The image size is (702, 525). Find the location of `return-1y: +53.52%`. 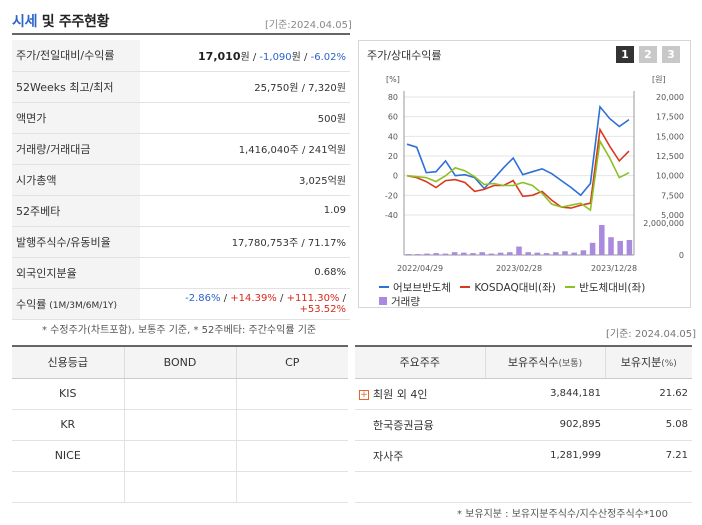

return-1y: +53.52% is located at coordinates (322, 309).